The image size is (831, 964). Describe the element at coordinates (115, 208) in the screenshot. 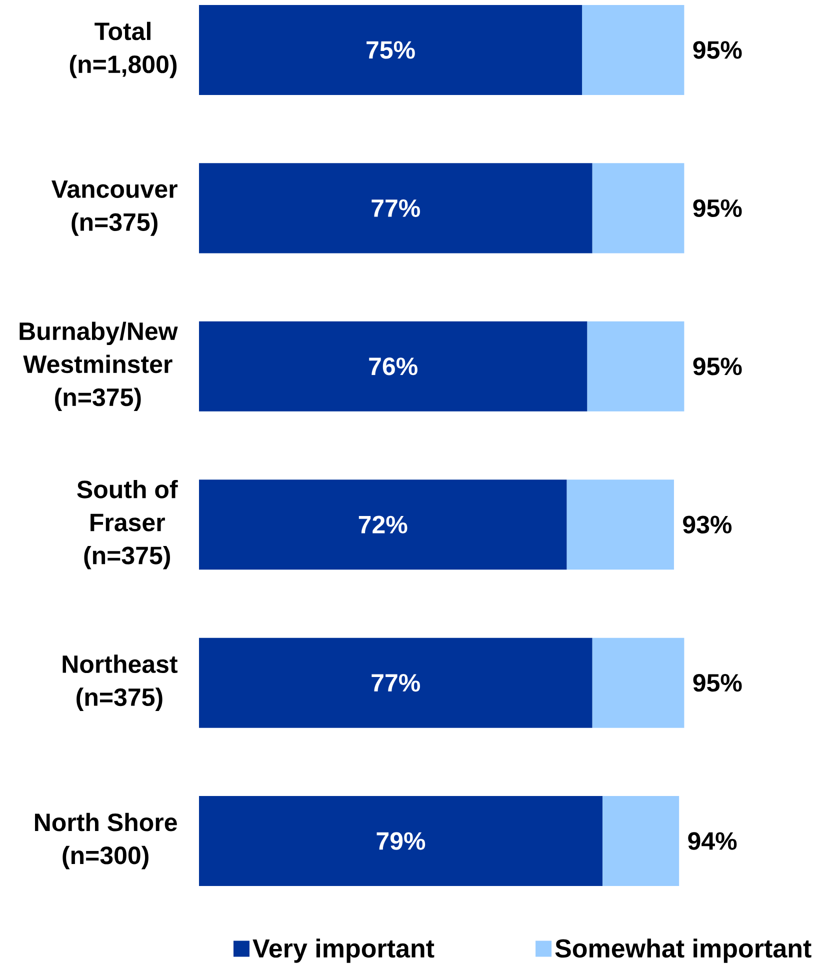

I see `y-tick-label: Vancouver (n=375)` at that location.